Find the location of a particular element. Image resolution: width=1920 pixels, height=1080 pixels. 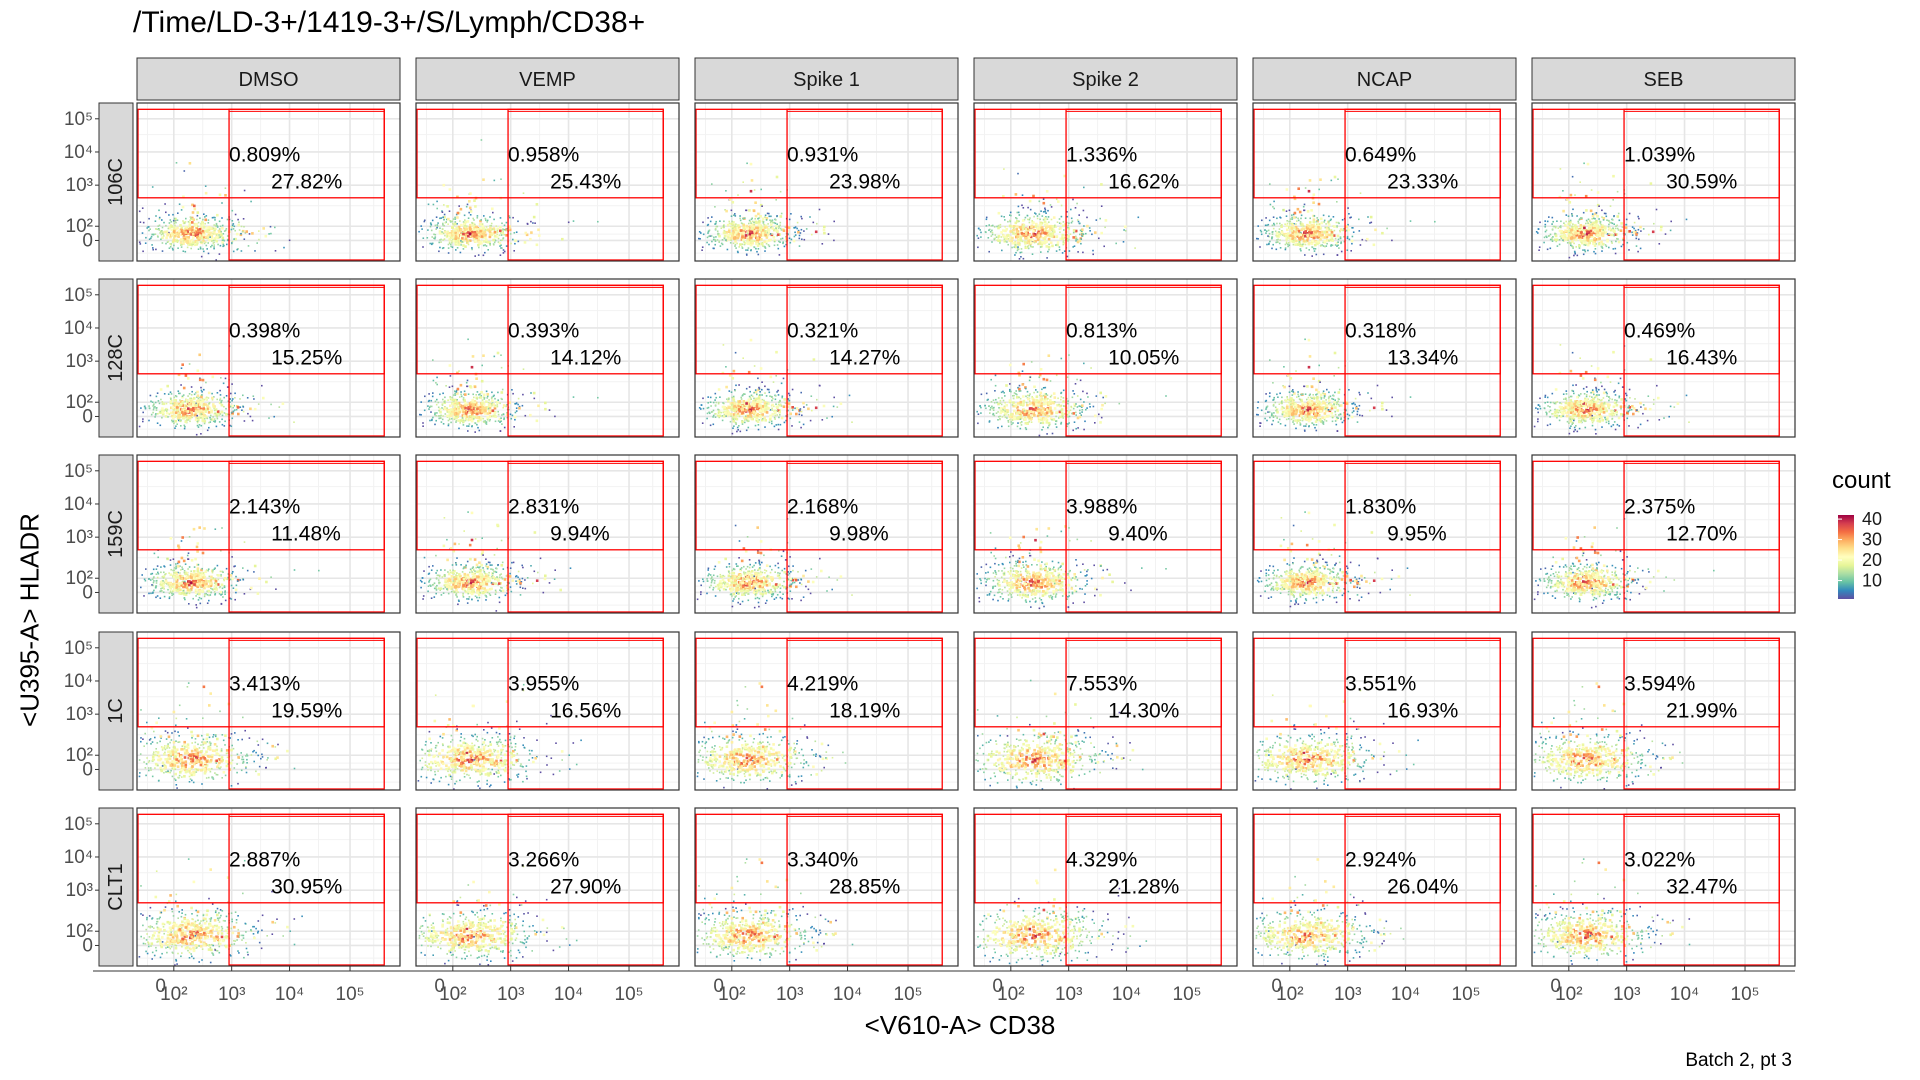

y-tick-label: 10² is located at coordinates (79, 226).